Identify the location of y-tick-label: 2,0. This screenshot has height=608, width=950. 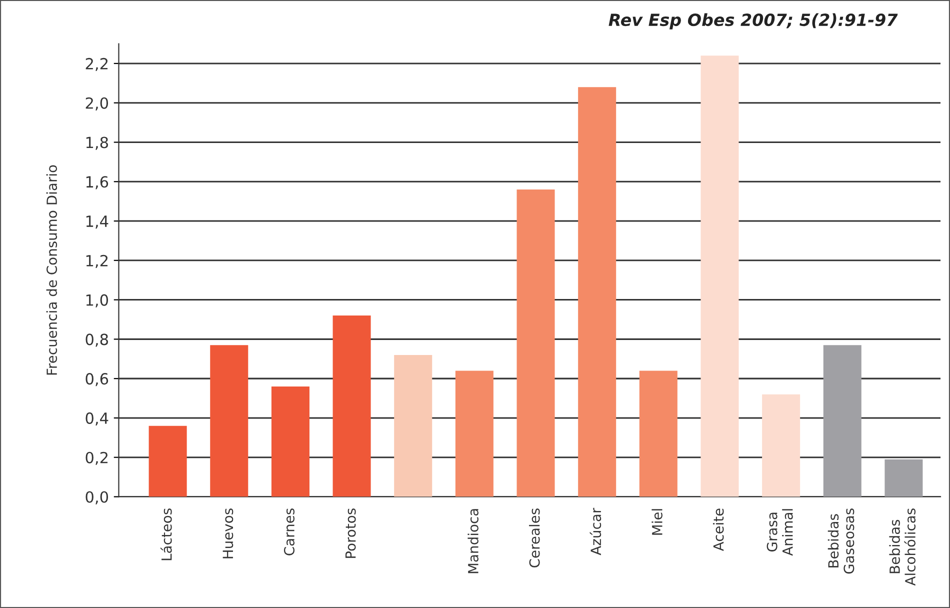
(97, 103).